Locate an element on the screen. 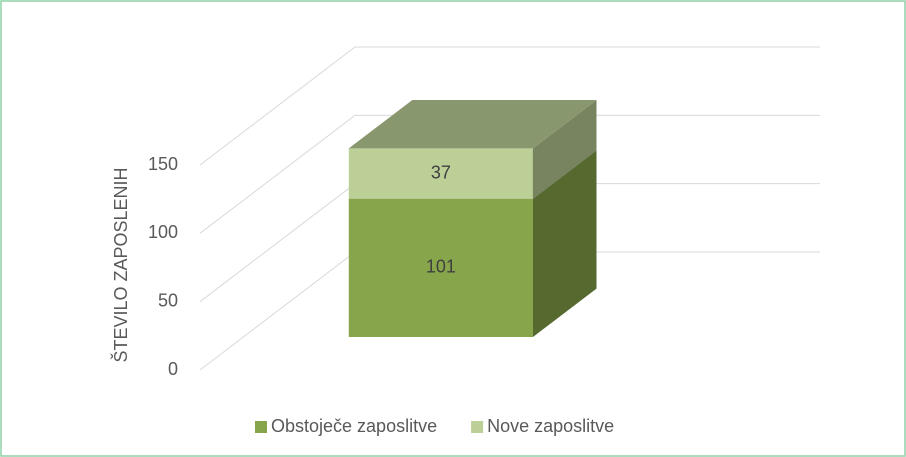 Image resolution: width=906 pixels, height=457 pixels. y-axis-label: ŠTEVILO ZAPOSLENIH is located at coordinates (120, 264).